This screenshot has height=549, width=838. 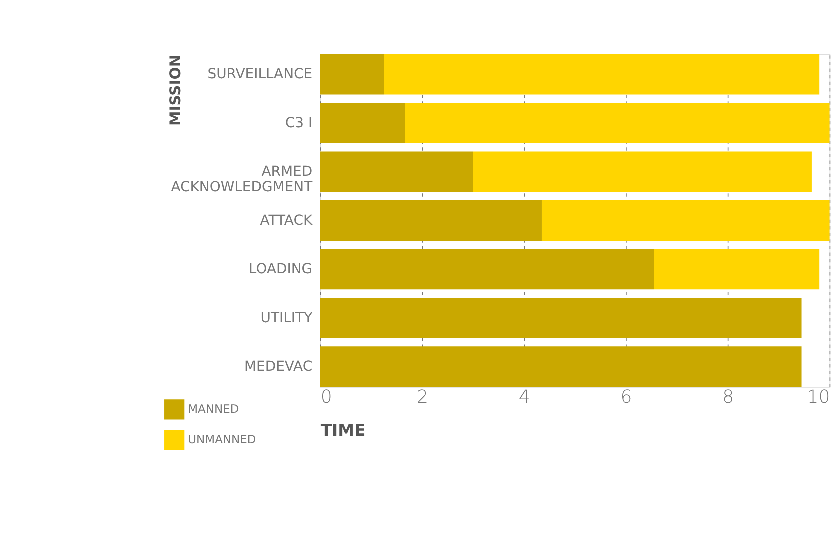 I want to click on y-tick-label: LOADING, so click(x=280, y=270).